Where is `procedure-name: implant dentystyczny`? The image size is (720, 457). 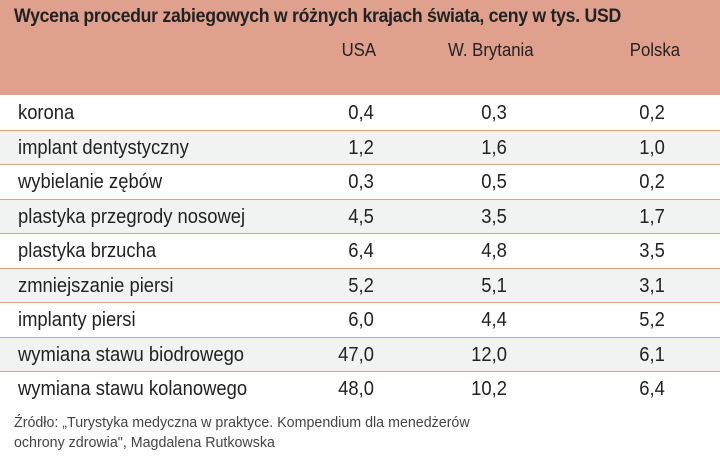 procedure-name: implant dentystyczny is located at coordinates (103, 147).